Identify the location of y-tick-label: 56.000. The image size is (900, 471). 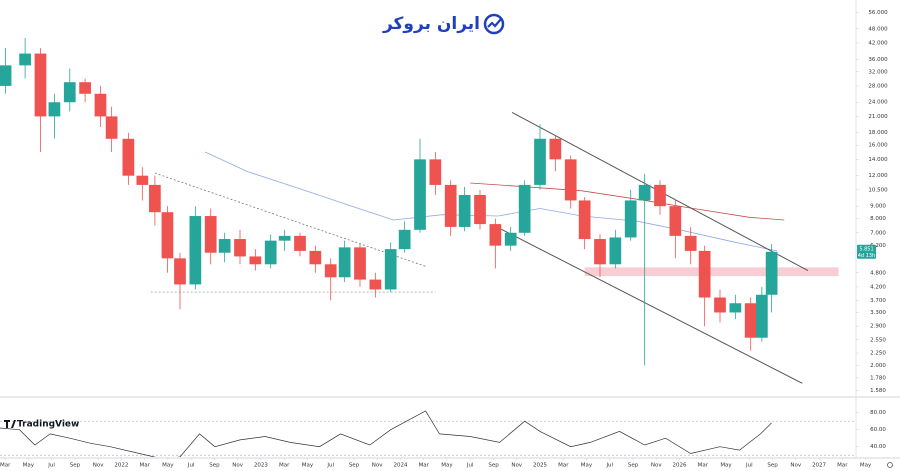
(878, 13).